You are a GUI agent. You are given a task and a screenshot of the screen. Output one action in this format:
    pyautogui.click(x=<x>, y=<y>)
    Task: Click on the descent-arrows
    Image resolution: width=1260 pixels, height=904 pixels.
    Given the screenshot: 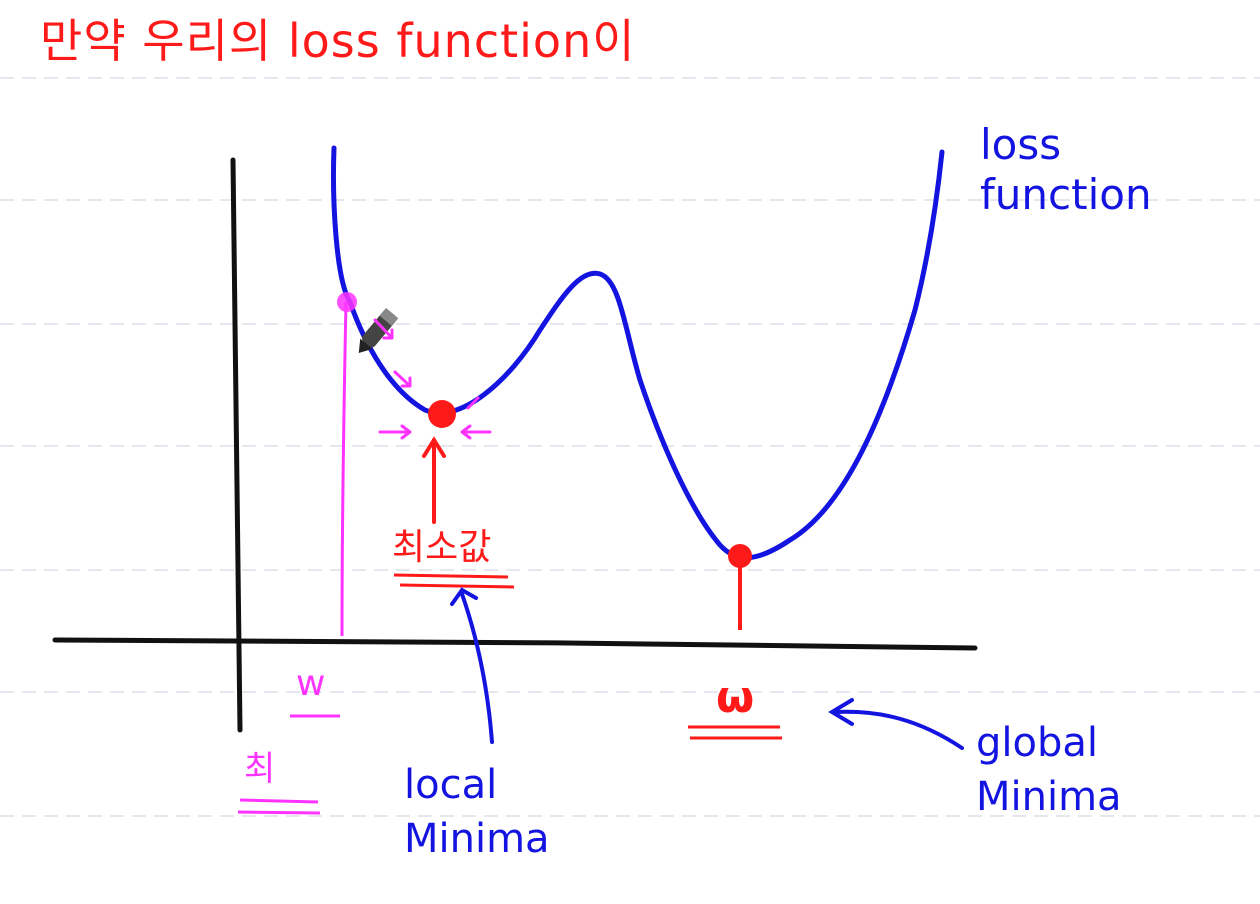 What is the action you would take?
    pyautogui.click(x=432, y=379)
    